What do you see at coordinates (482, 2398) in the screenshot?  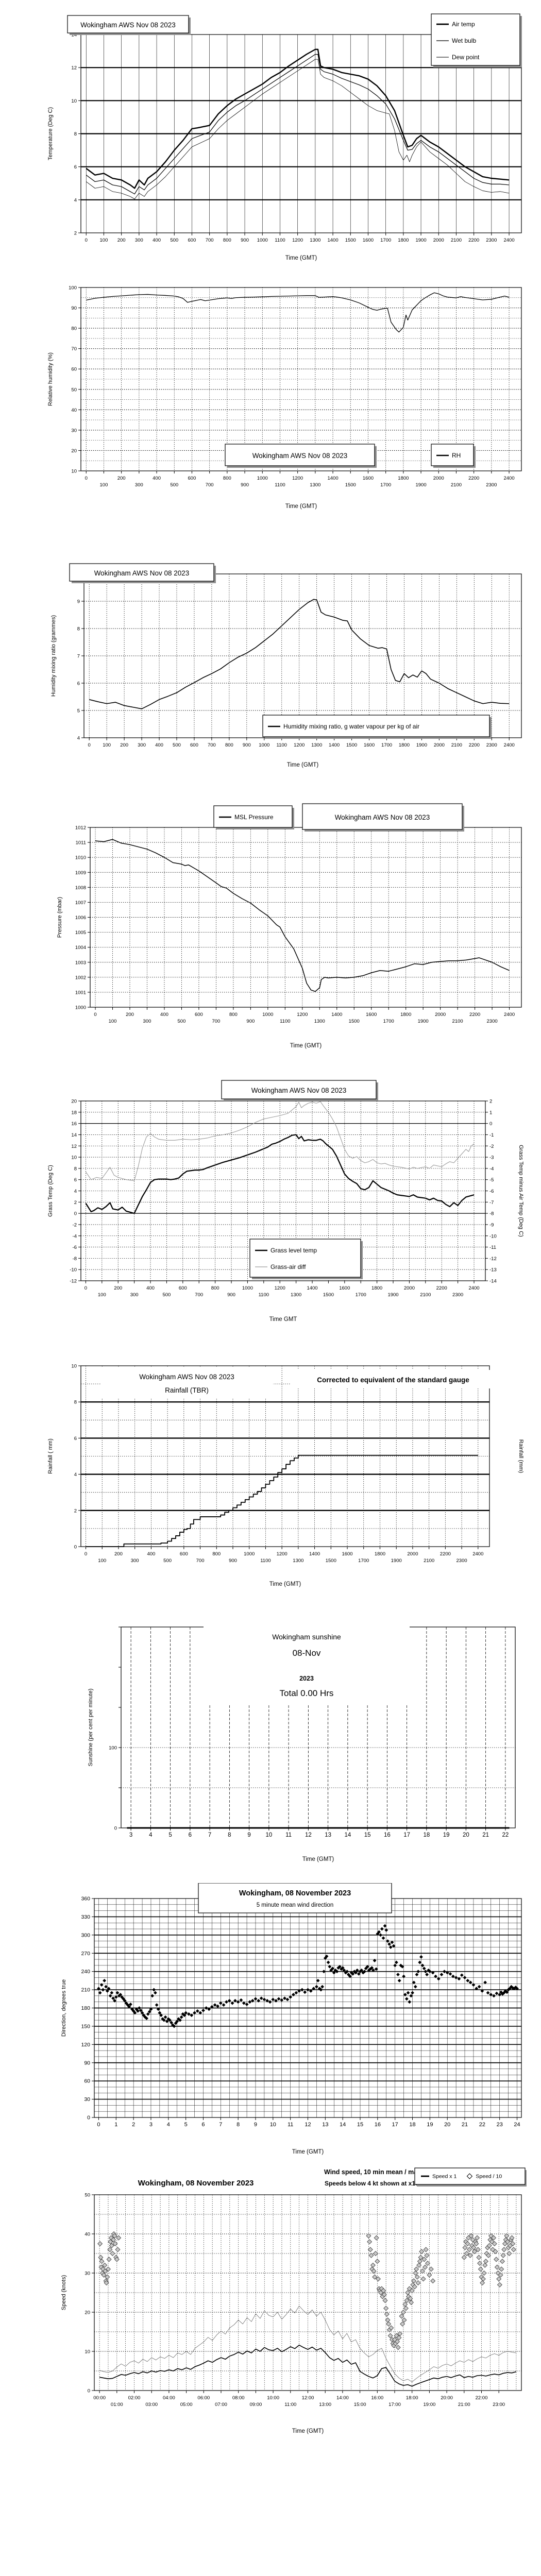 I see `x-tick-label: 22:00` at bounding box center [482, 2398].